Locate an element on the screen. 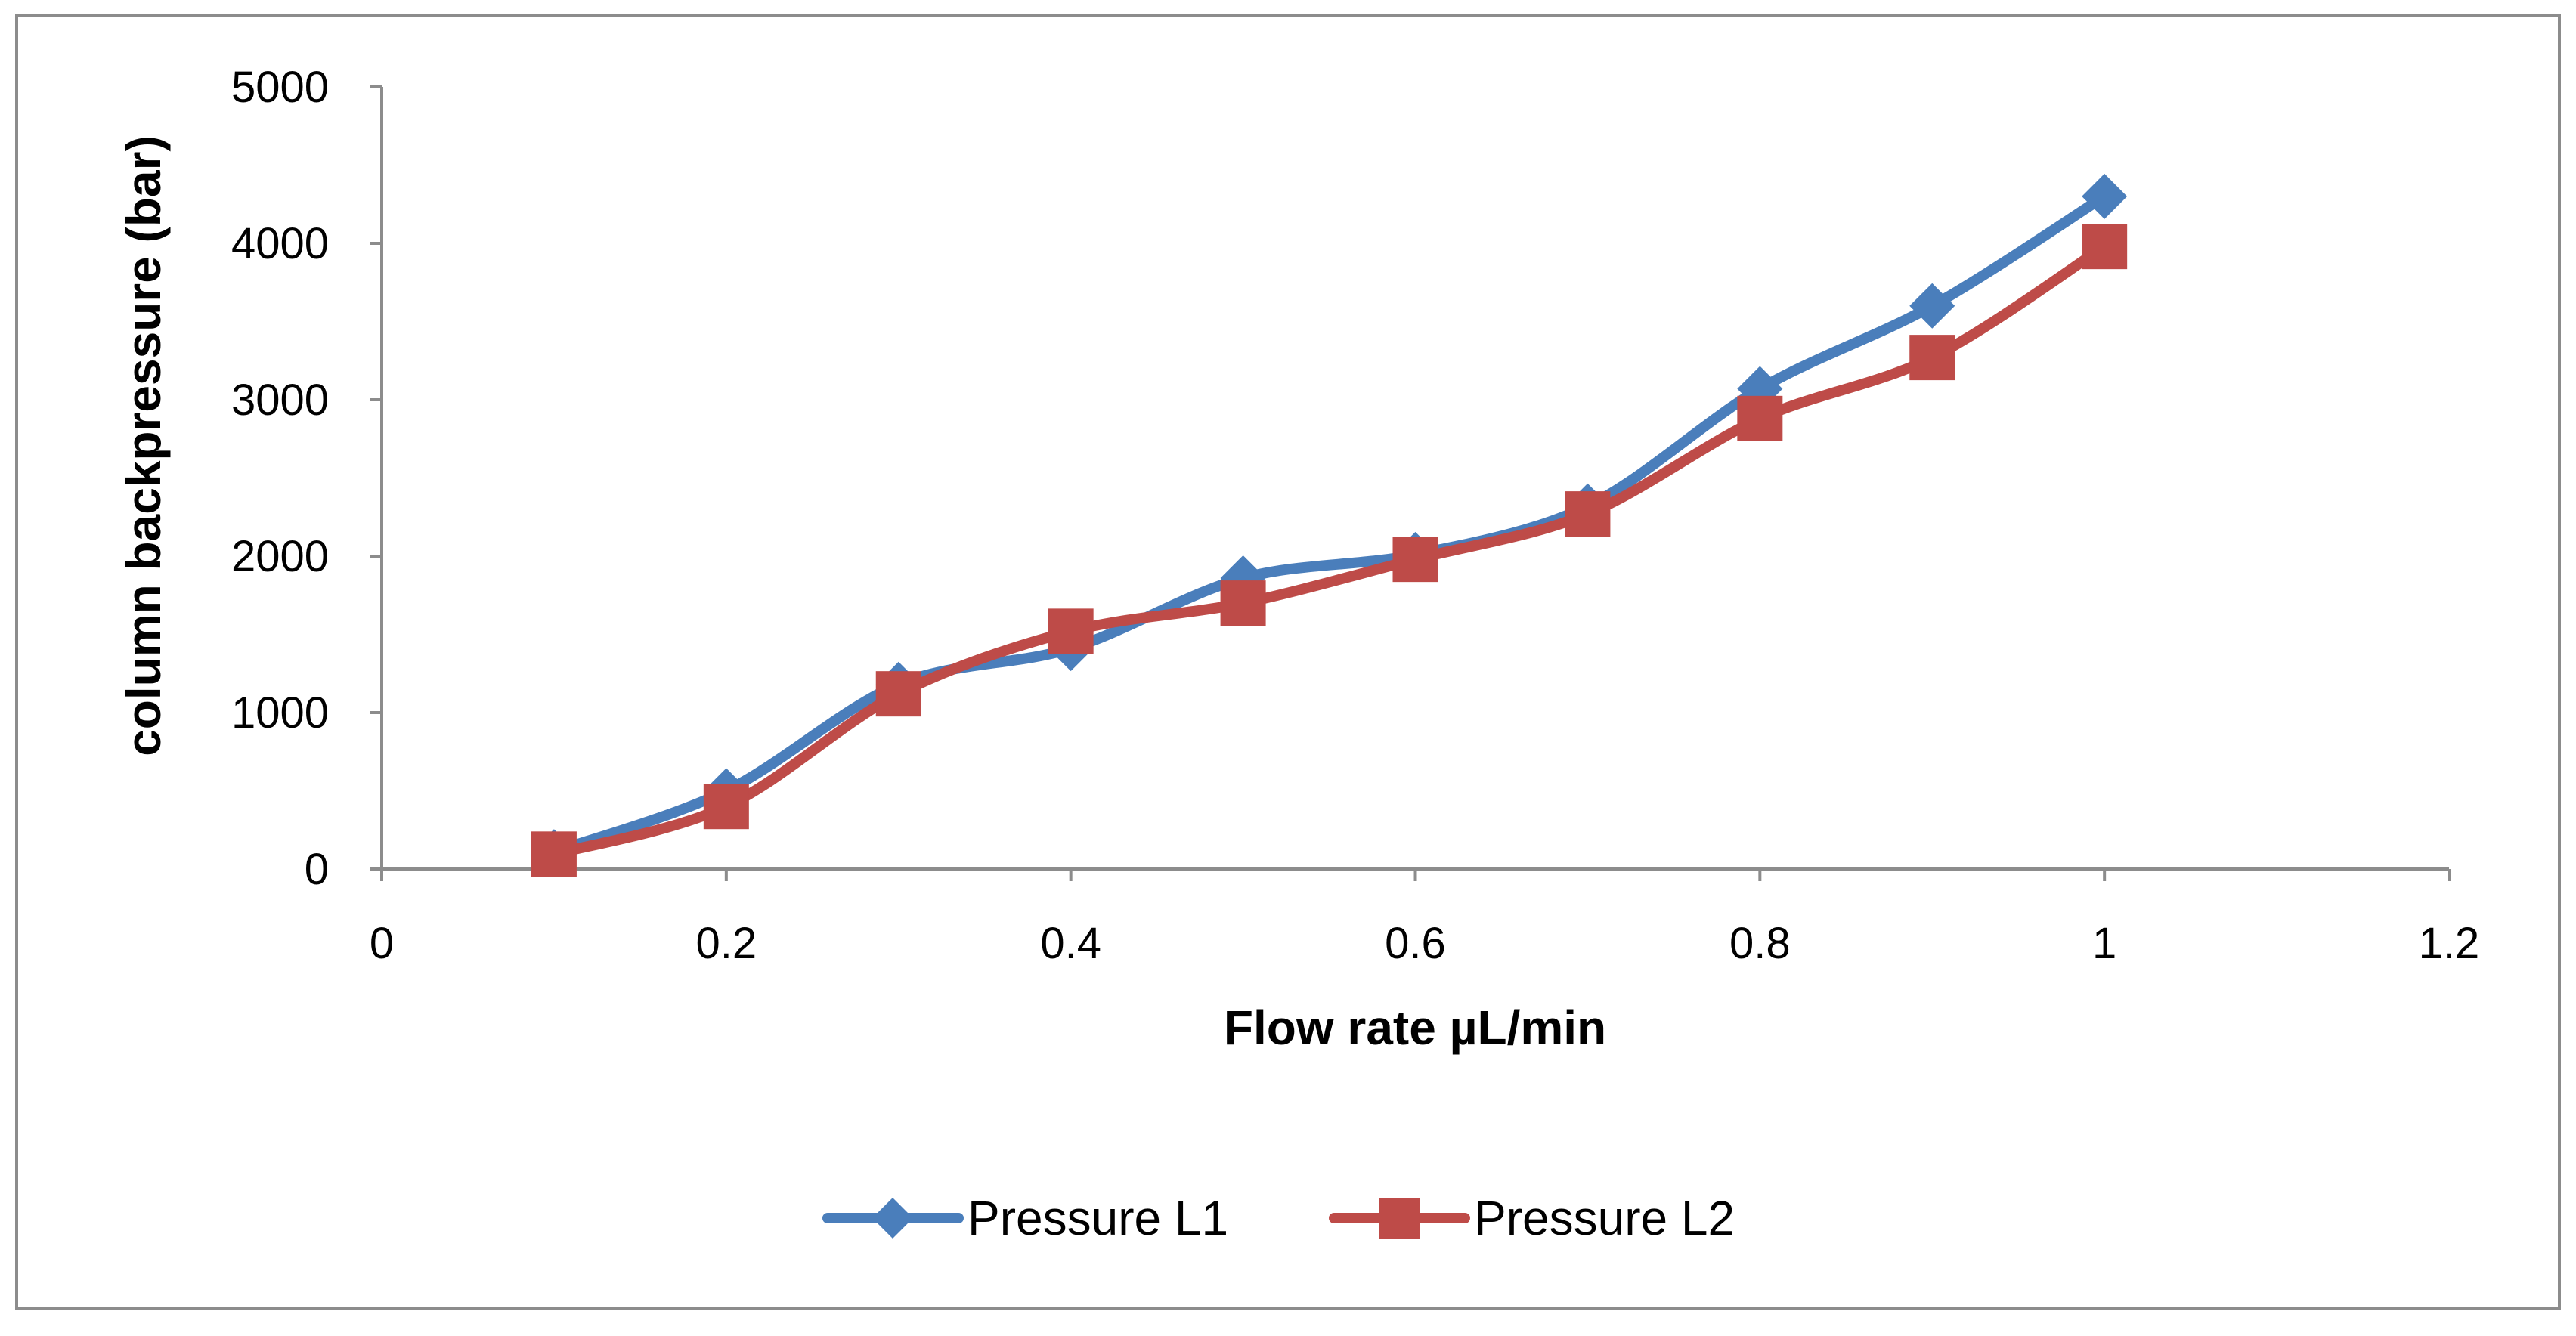 The width and height of the screenshot is (2576, 1336). y-tick-label: 1000 is located at coordinates (280, 713).